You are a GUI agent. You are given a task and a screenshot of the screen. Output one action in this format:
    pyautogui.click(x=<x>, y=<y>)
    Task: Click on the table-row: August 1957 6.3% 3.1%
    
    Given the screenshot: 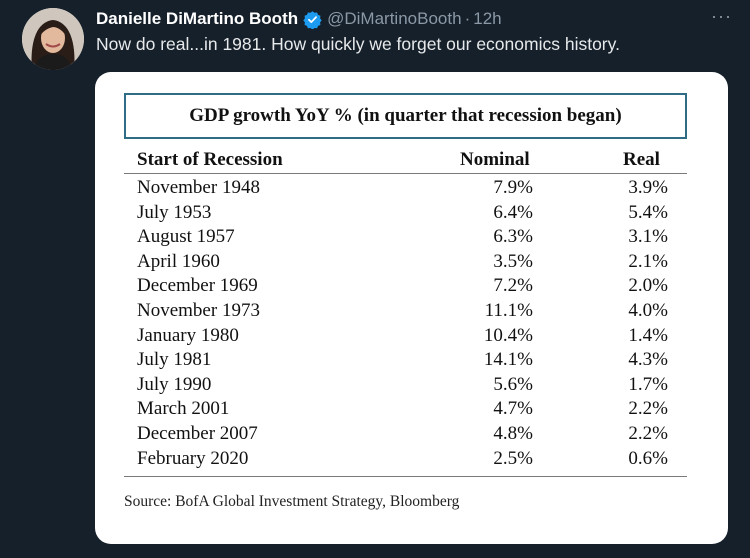 What is the action you would take?
    pyautogui.click(x=411, y=237)
    